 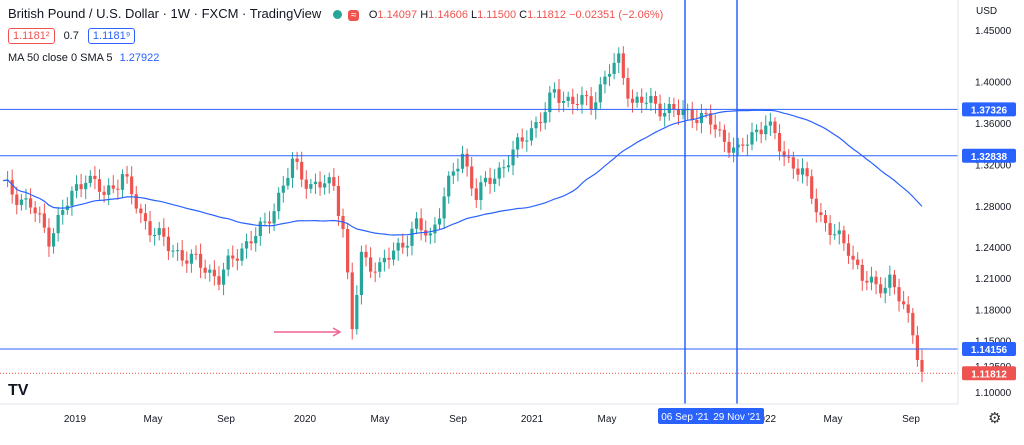 I want to click on x-tick-label: 2019, so click(x=75, y=419).